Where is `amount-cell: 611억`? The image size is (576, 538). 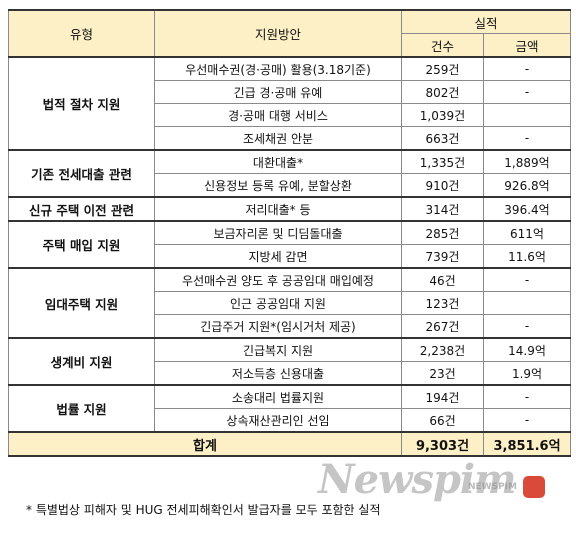
amount-cell: 611억 is located at coordinates (527, 232).